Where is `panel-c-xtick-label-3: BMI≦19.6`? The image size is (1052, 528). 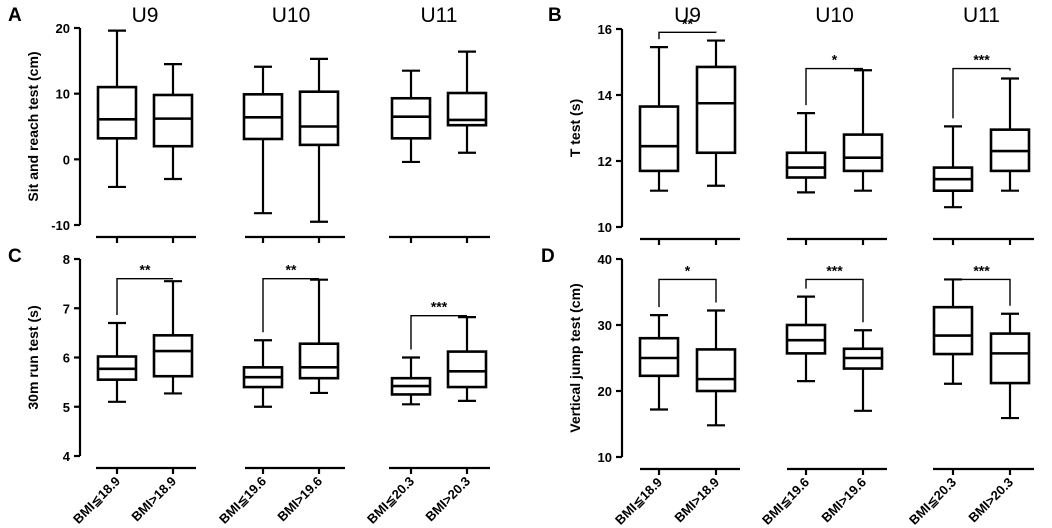
panel-c-xtick-label-3: BMI≦19.6 is located at coordinates (242, 500).